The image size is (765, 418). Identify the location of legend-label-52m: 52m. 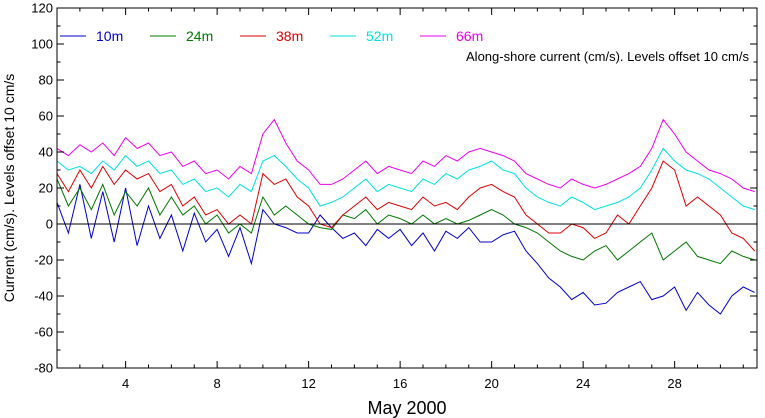
(379, 36).